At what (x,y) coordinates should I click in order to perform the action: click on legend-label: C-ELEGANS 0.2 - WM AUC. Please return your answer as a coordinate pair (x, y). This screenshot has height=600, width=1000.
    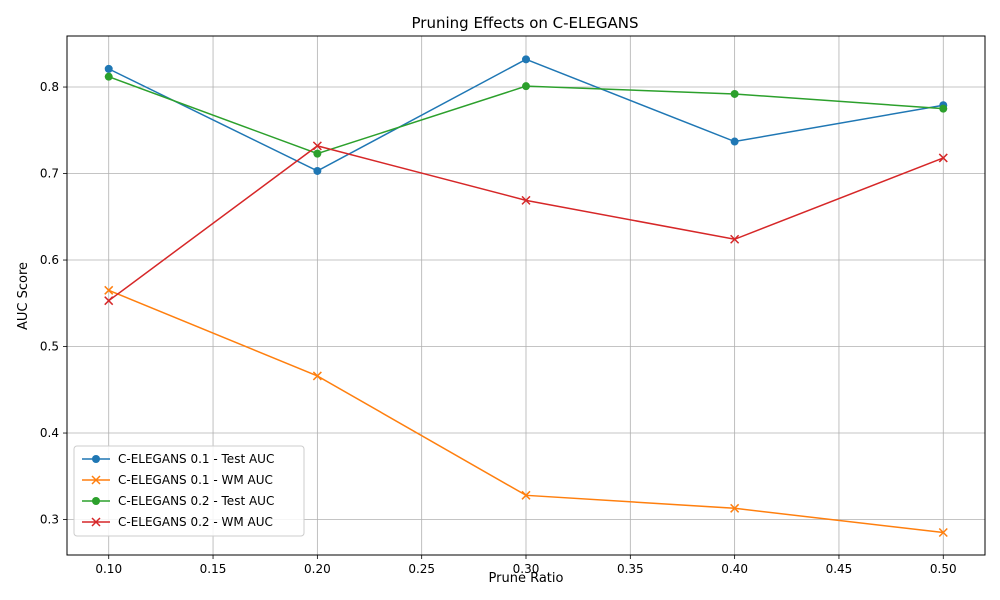
    Looking at the image, I should click on (195, 522).